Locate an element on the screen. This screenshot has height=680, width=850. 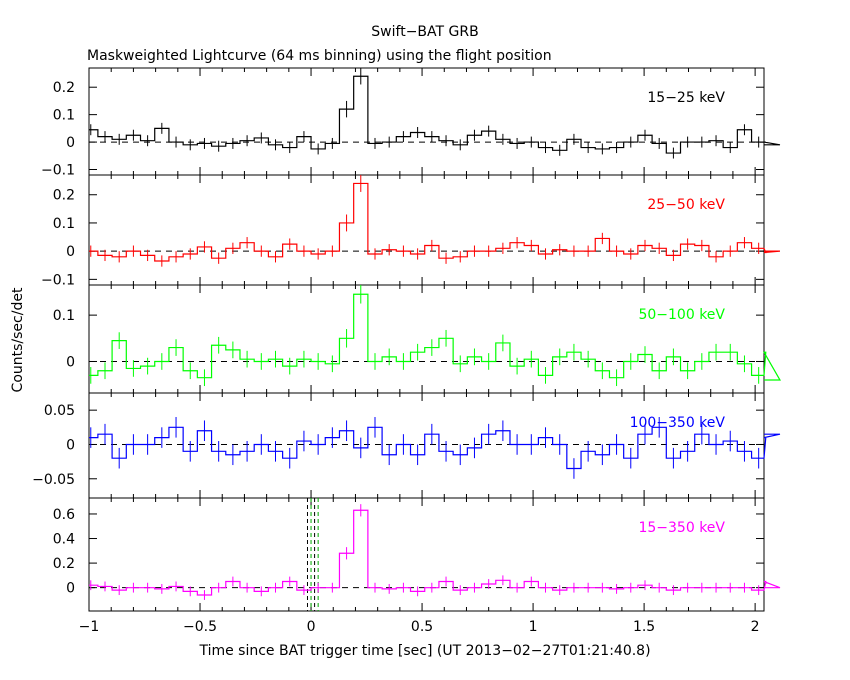
panel-3: 0 0.1 50−100 keV is located at coordinates (417, 339).